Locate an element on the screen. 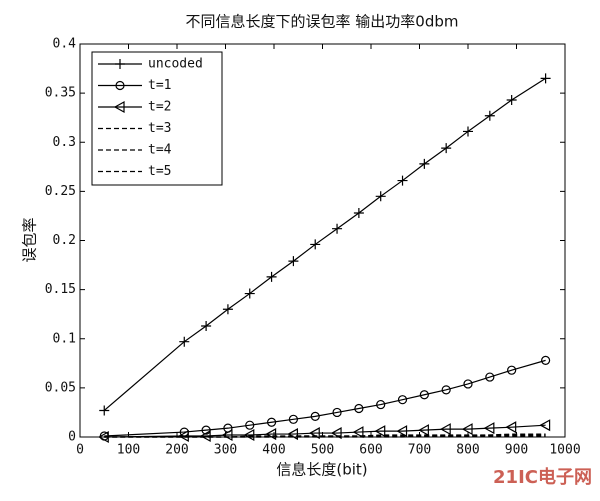 The image size is (600, 501). legend-box is located at coordinates (157, 118).